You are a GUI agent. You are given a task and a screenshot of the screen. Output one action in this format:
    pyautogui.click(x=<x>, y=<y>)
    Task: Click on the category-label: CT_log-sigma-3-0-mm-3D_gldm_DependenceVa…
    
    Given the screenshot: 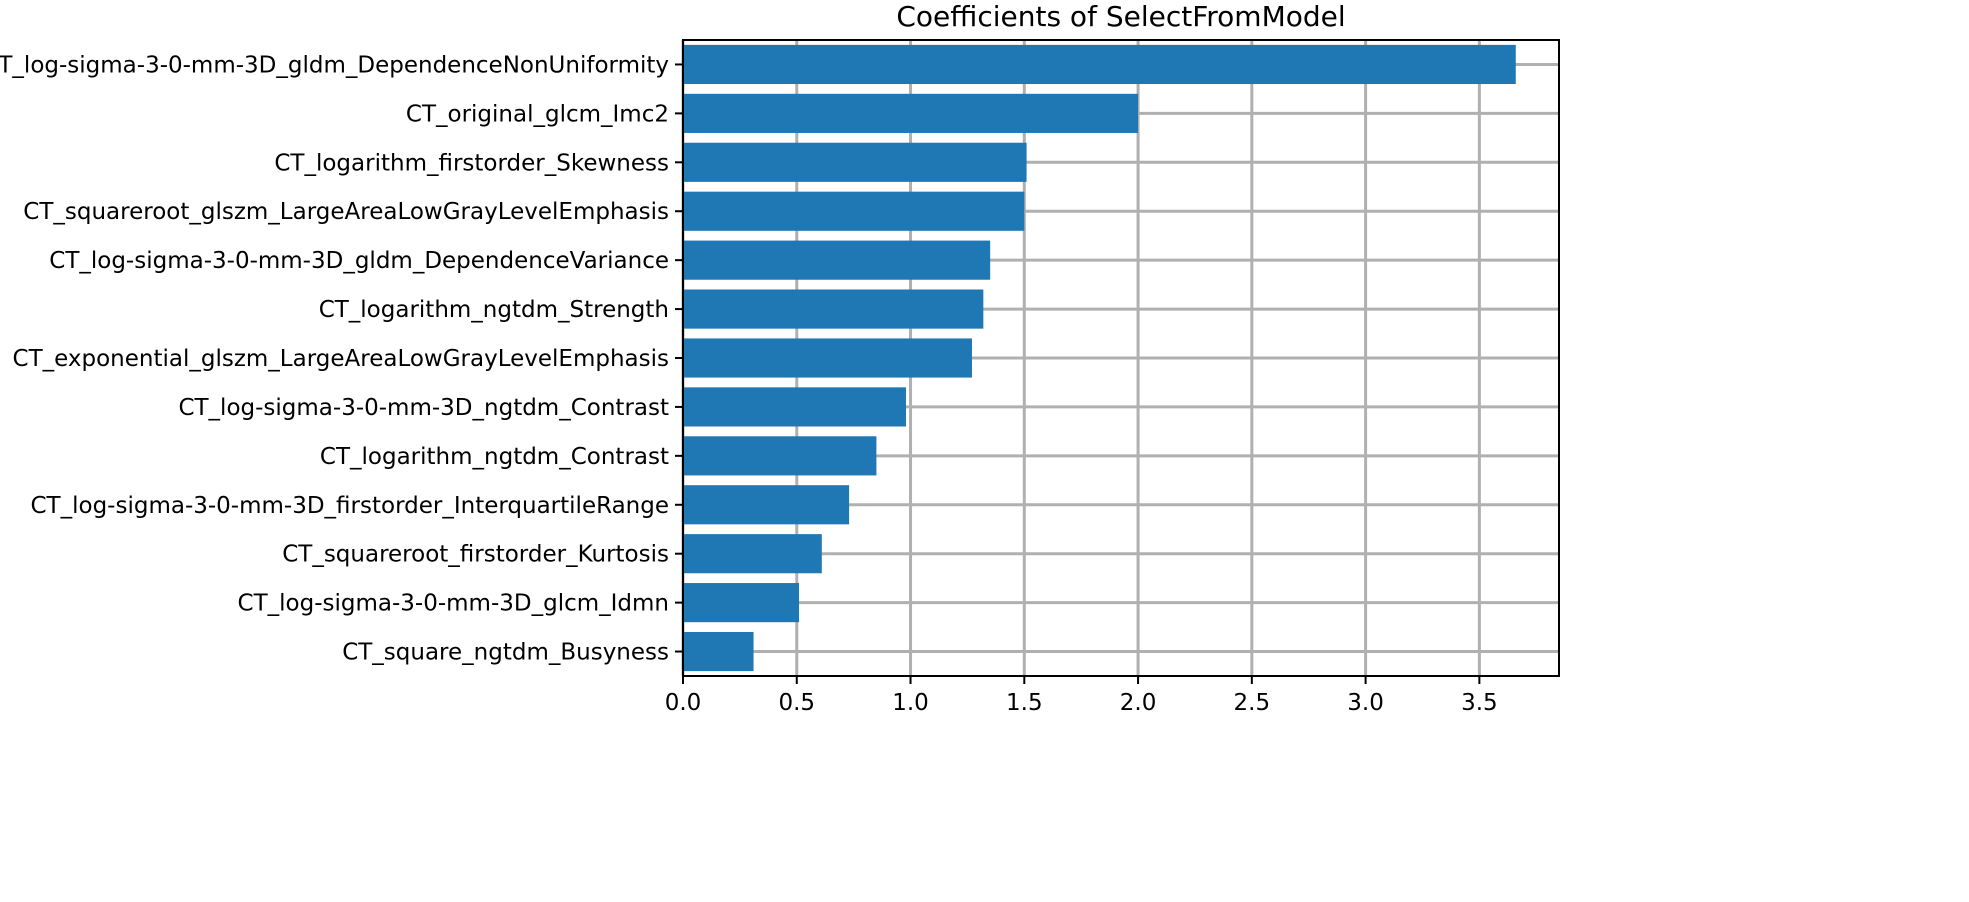 What is the action you would take?
    pyautogui.click(x=359, y=261)
    